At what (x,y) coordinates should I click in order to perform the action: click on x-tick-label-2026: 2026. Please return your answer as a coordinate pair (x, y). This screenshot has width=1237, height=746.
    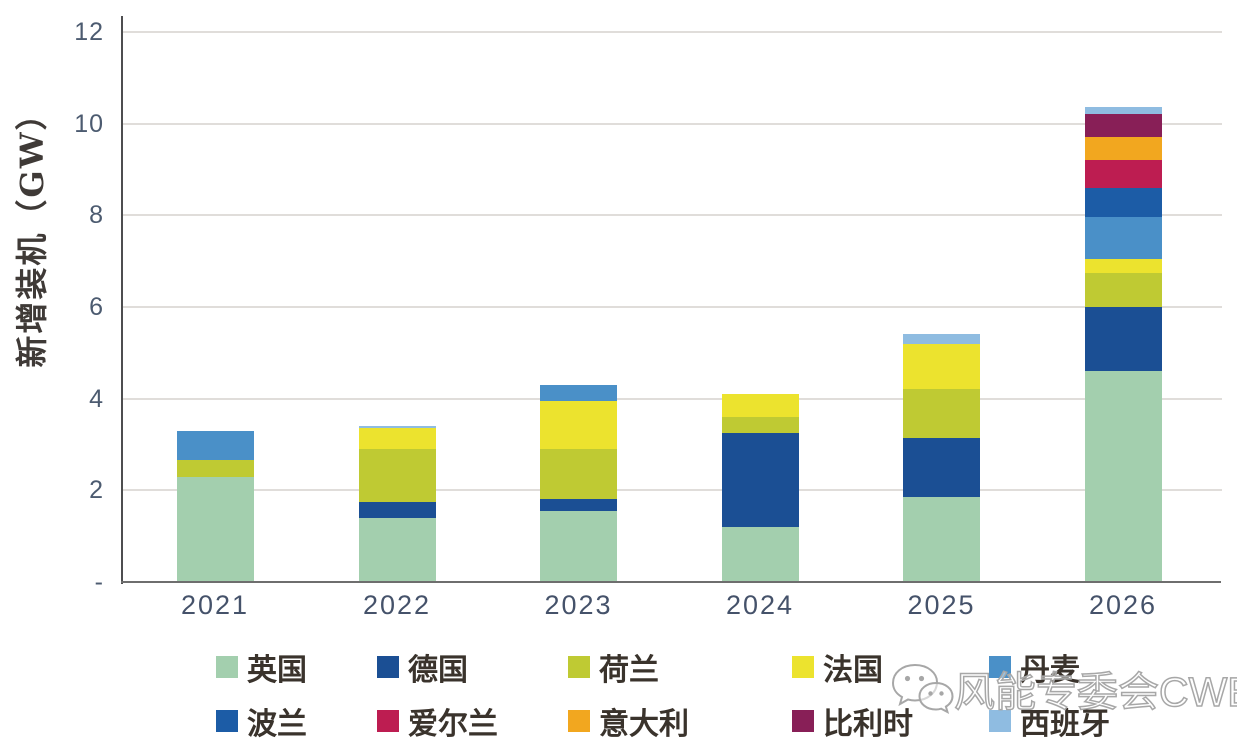
    Looking at the image, I should click on (1123, 605).